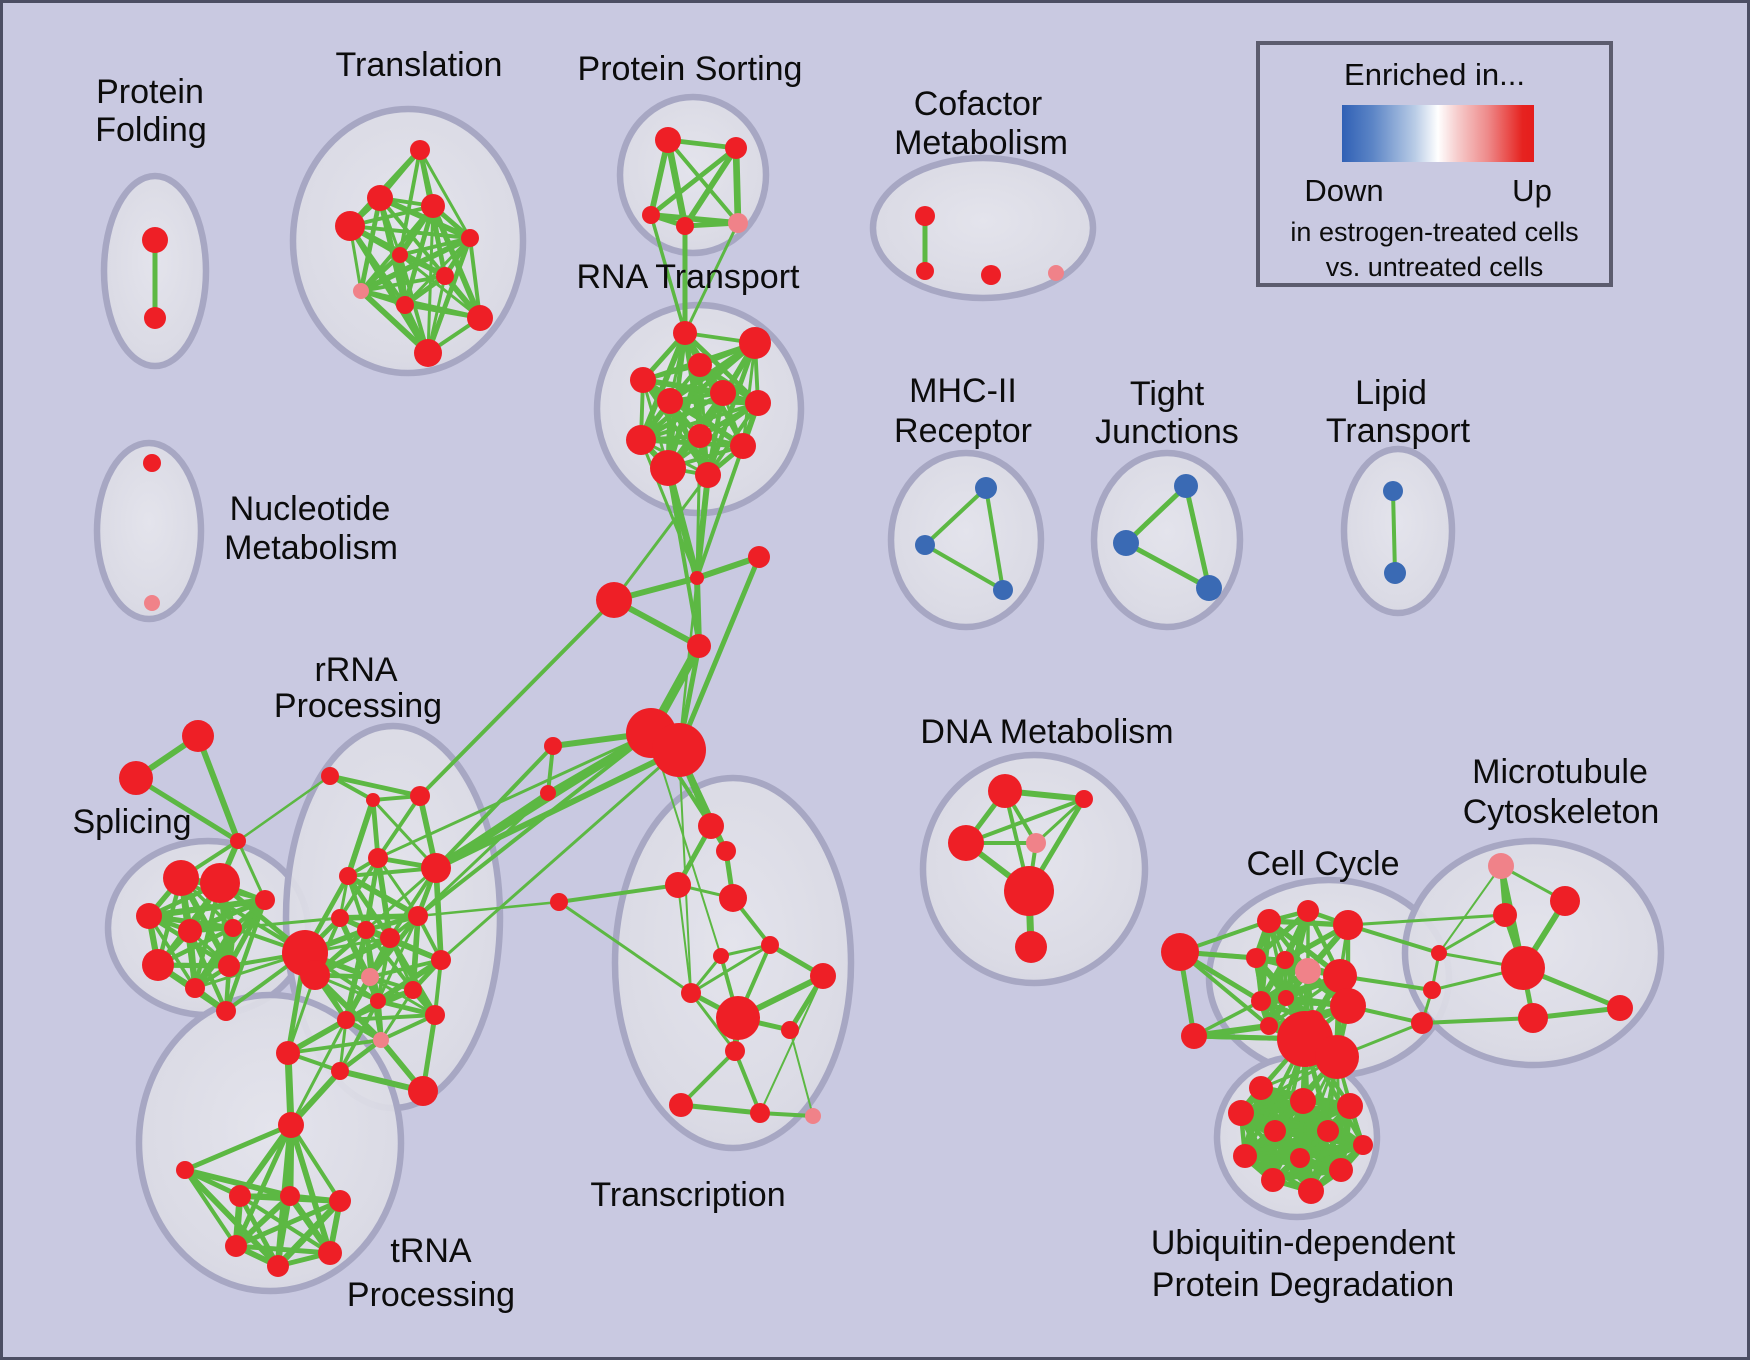  Describe the element at coordinates (358, 706) in the screenshot. I see `cluster-label-rrna-processing: Processing` at that location.